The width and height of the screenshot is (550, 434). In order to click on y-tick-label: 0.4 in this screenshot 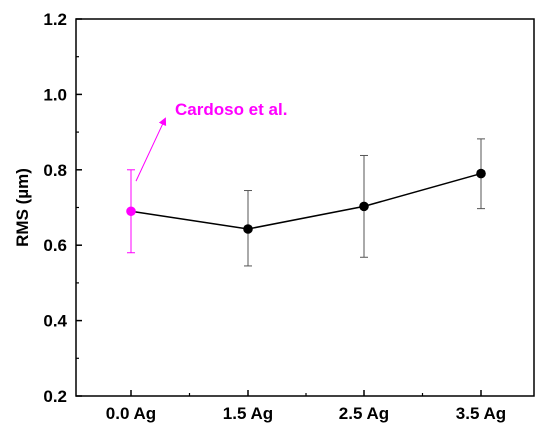, I will do `click(55, 321)`.